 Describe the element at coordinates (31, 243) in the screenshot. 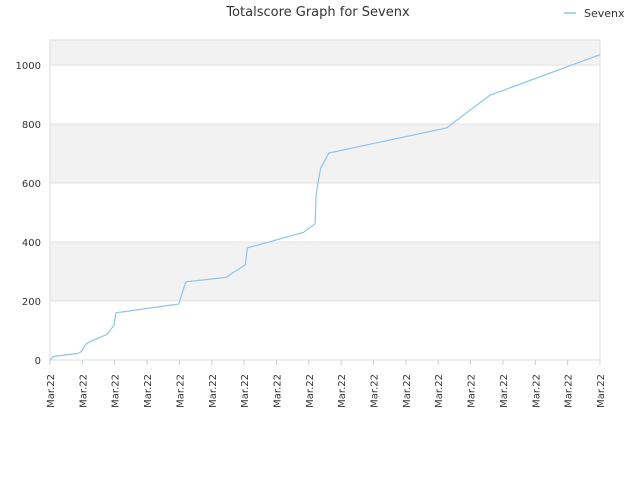

I see `y-tick-label: 400` at that location.